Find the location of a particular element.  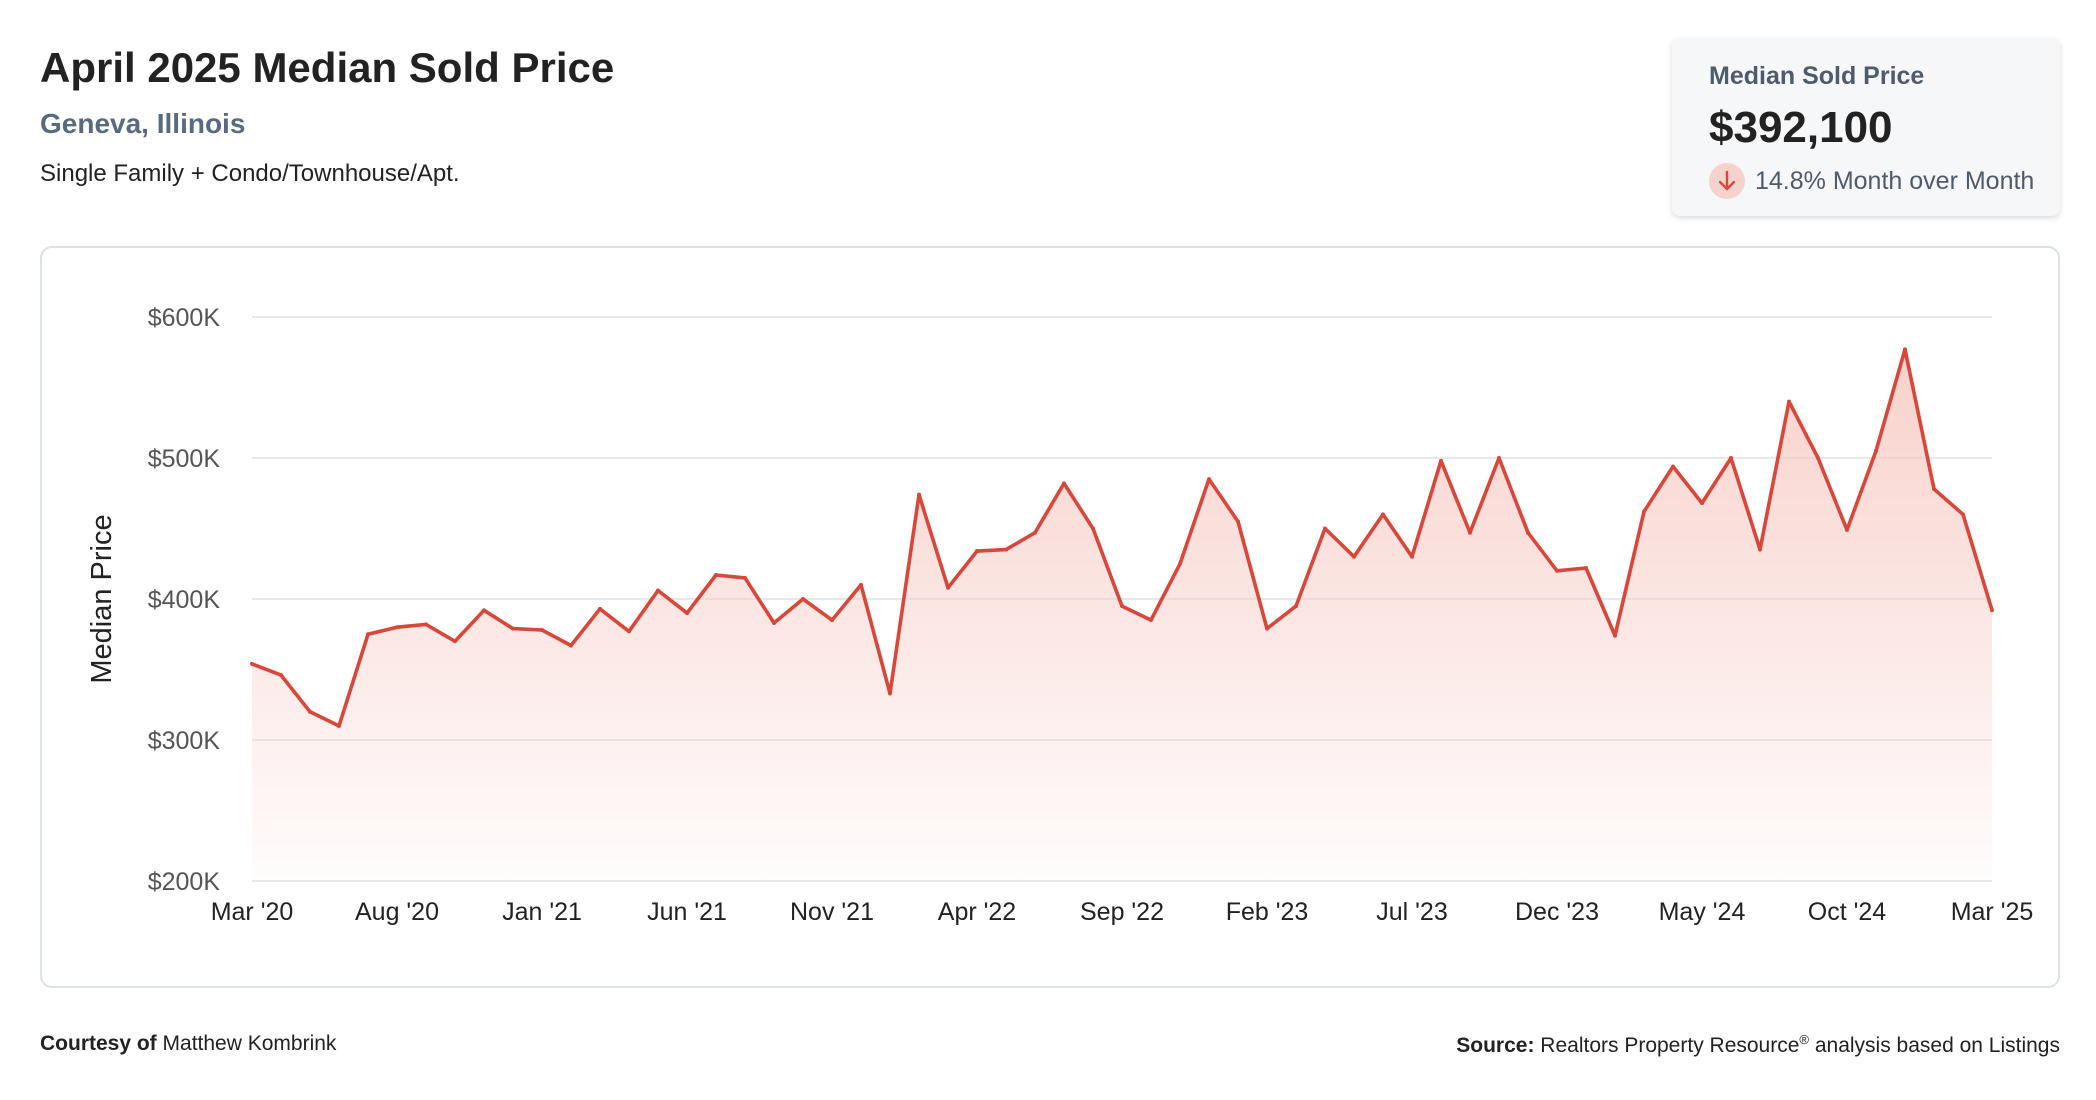

y-tick-label: $300K is located at coordinates (184, 741).